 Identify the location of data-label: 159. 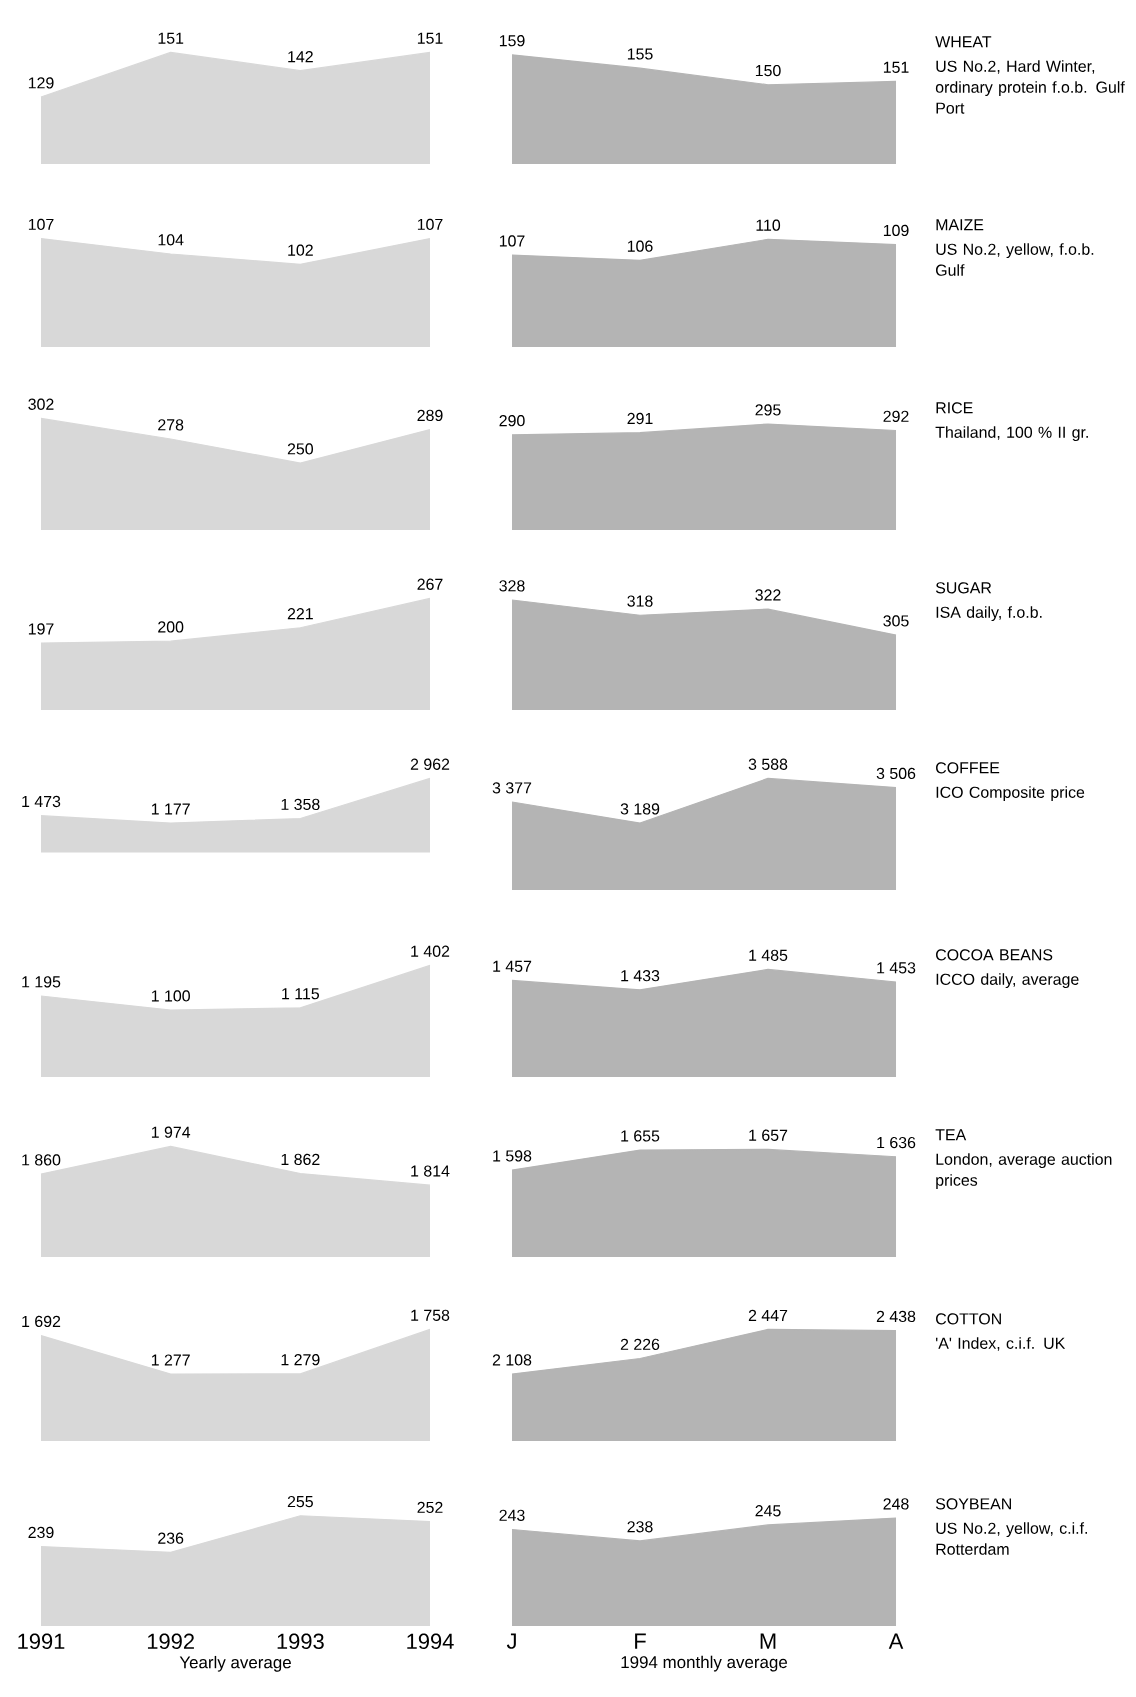
(512, 41).